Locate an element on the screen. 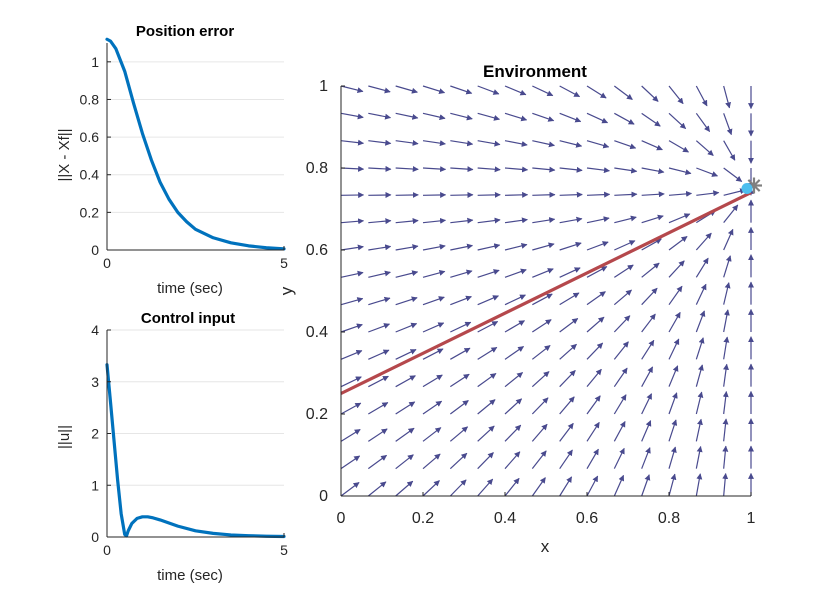  environment-ytick-label: 1 is located at coordinates (323, 86).